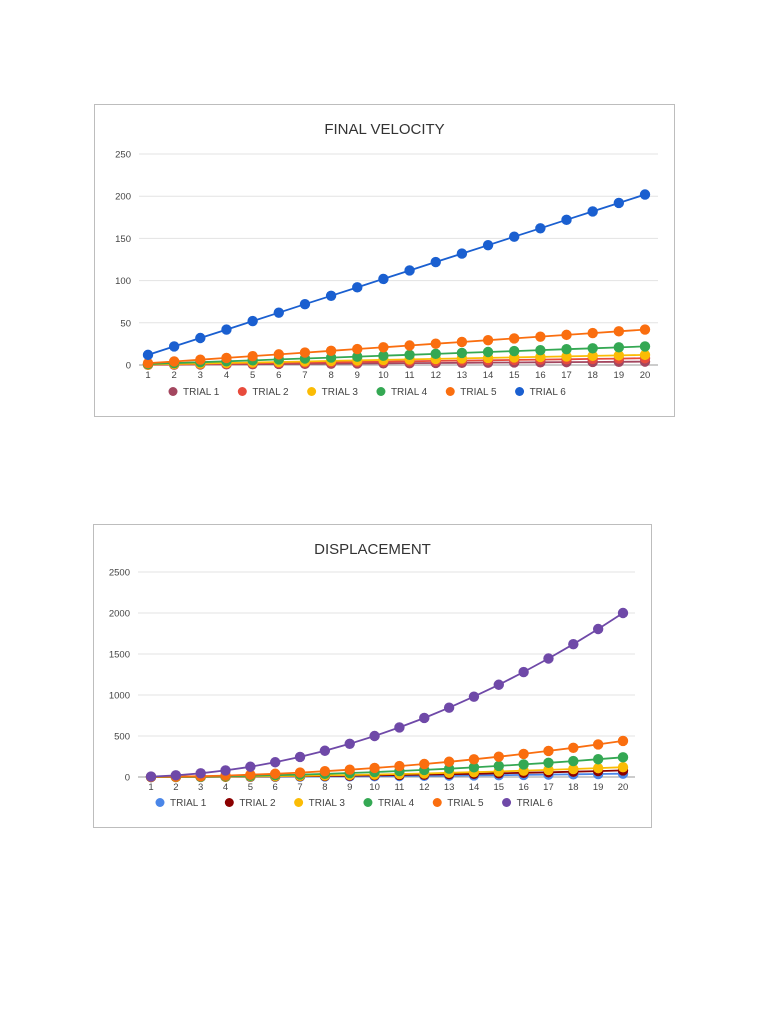  I want to click on velocity-x-tick-label: 7, so click(304, 375).